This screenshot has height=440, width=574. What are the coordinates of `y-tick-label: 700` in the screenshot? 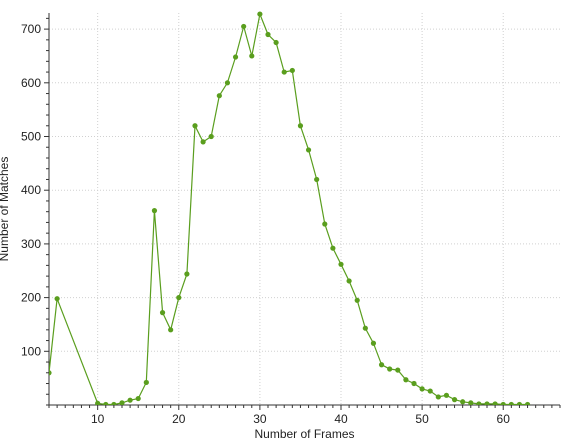 It's located at (31, 29).